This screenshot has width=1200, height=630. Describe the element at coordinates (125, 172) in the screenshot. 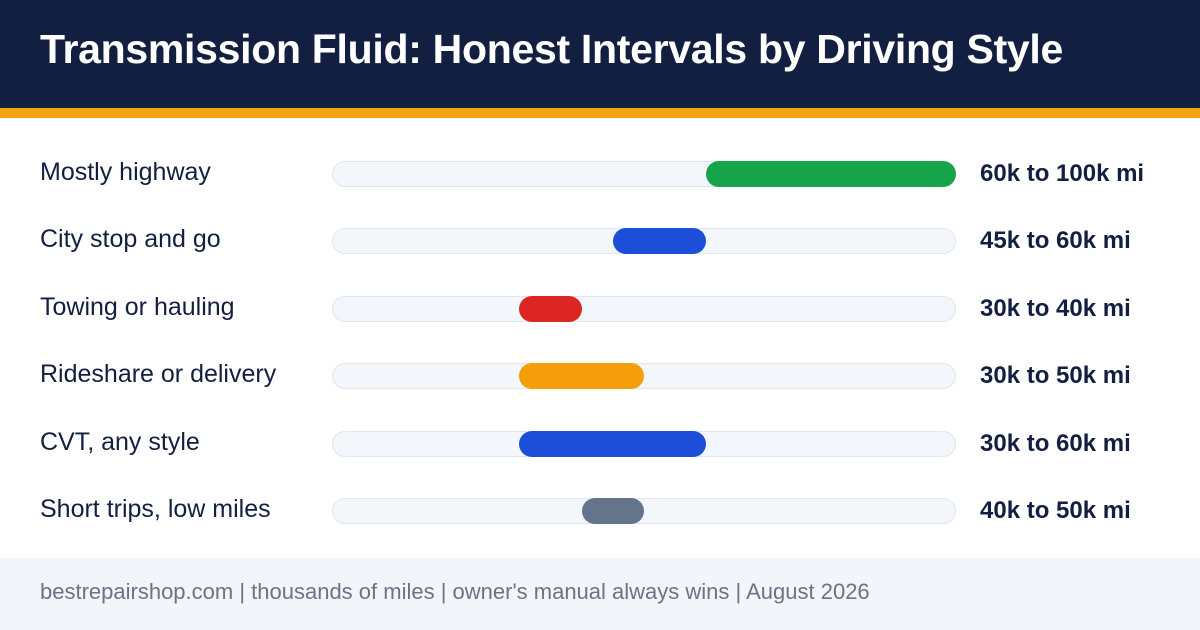

I see `row-label: Mostly highway` at that location.